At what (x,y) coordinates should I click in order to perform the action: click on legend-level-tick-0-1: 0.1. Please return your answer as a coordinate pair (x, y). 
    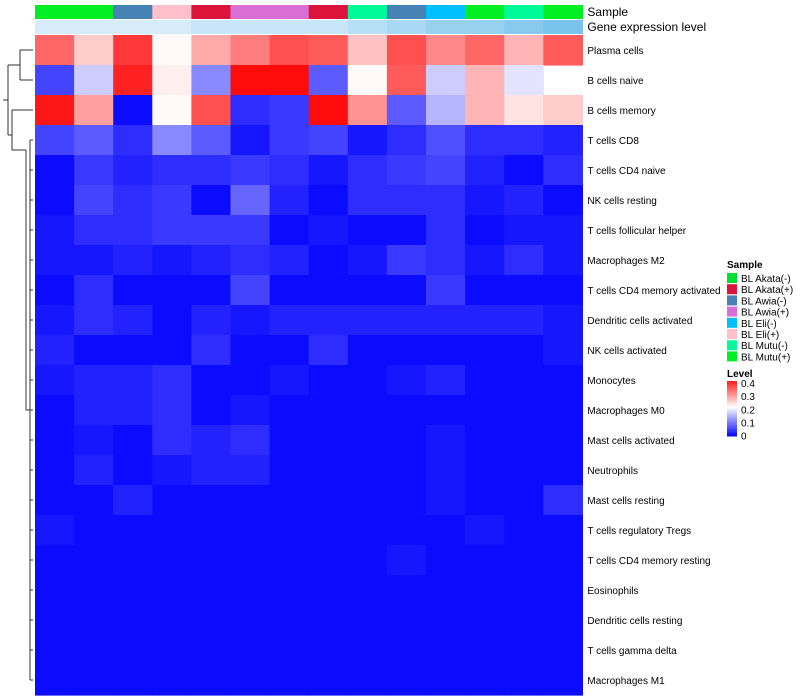
    Looking at the image, I should click on (748, 423).